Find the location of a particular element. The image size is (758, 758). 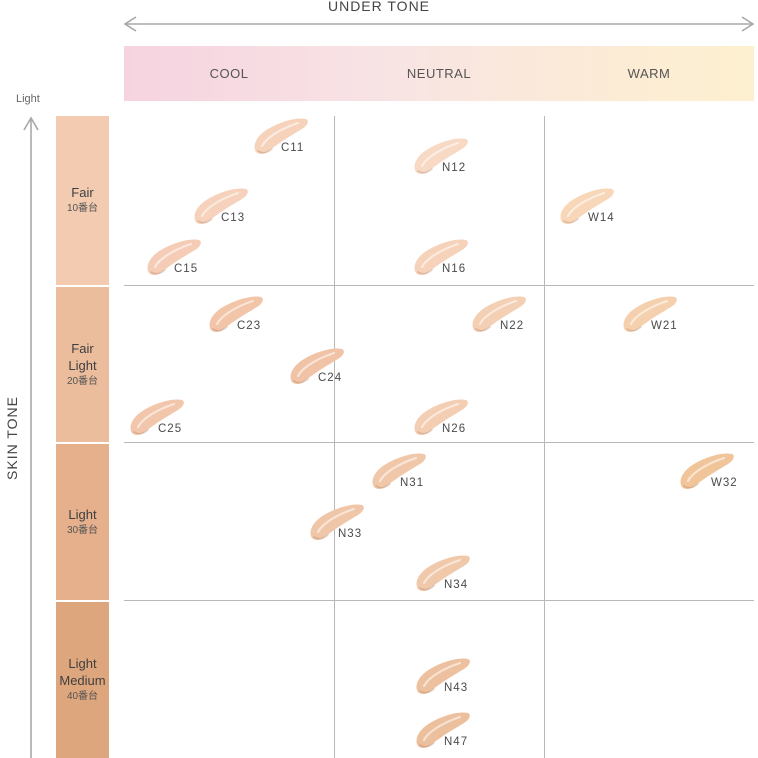

under-tone-title: UNDER TONE is located at coordinates (379, 7).